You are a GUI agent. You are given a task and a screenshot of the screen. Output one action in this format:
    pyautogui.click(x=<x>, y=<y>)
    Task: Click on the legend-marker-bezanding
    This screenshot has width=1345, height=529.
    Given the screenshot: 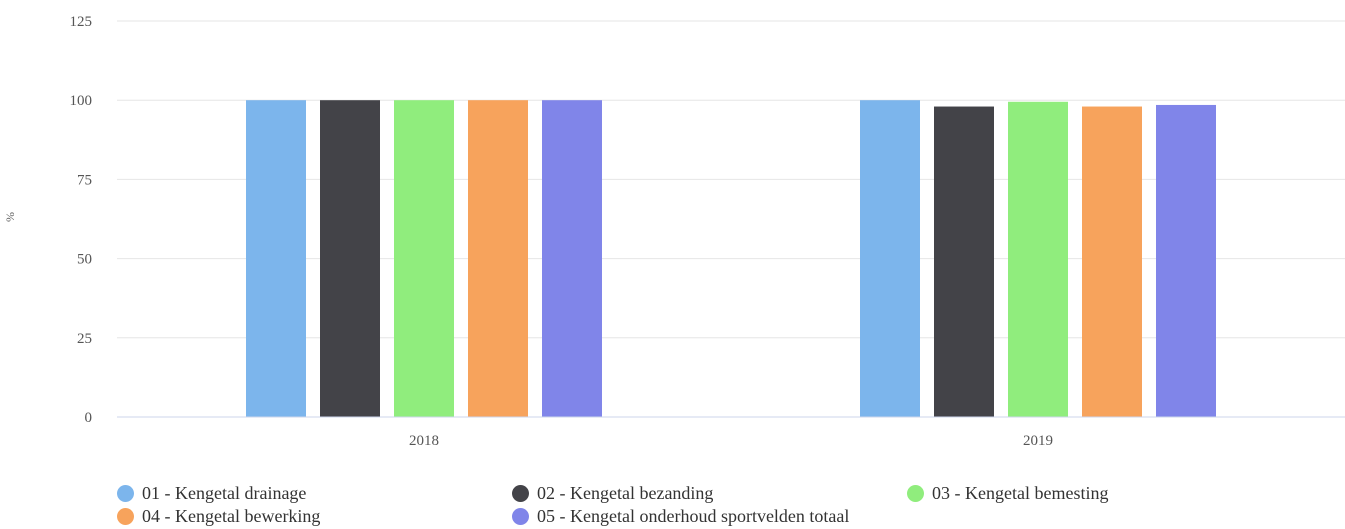 What is the action you would take?
    pyautogui.click(x=520, y=493)
    